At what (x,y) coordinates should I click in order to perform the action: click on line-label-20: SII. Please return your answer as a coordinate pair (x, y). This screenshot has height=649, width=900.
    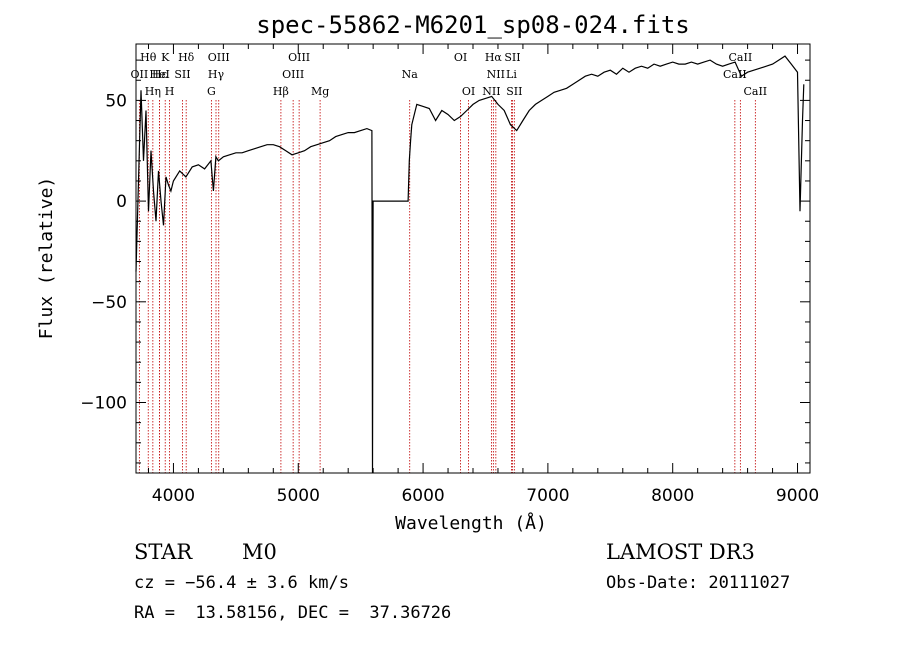
    Looking at the image, I should click on (512, 57).